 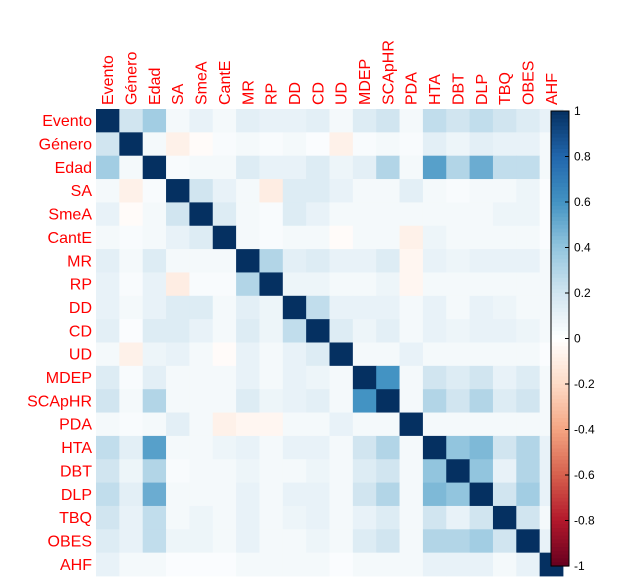 I want to click on color-legend-ticks: 1 0.8 0.6 0.4 0.2 0 -0.2 -0.4 -0.6 -0.8 -1, so click(x=580, y=338).